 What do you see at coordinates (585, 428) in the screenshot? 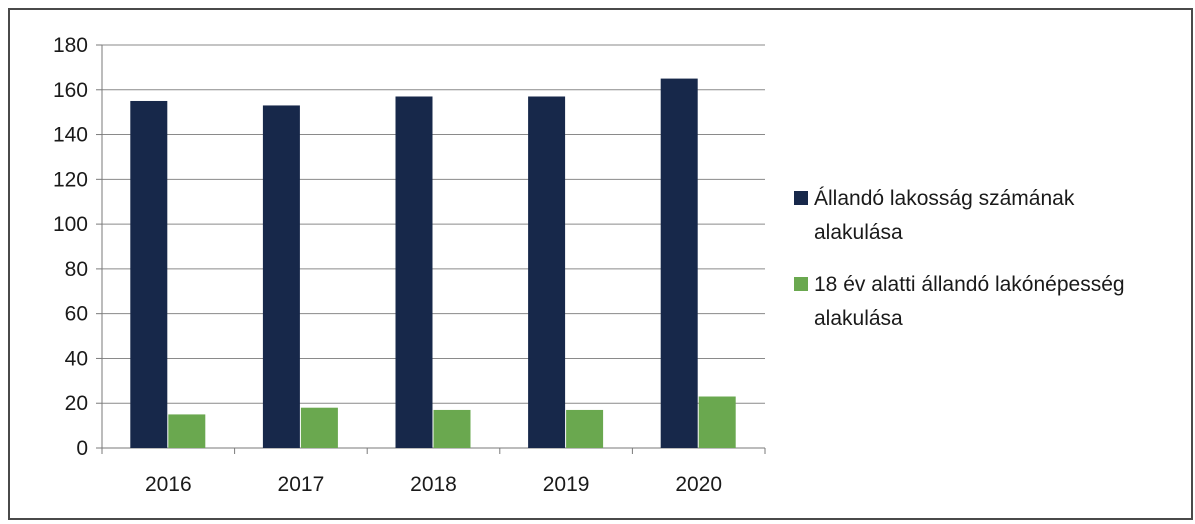
I see `bar-under18-2019` at bounding box center [585, 428].